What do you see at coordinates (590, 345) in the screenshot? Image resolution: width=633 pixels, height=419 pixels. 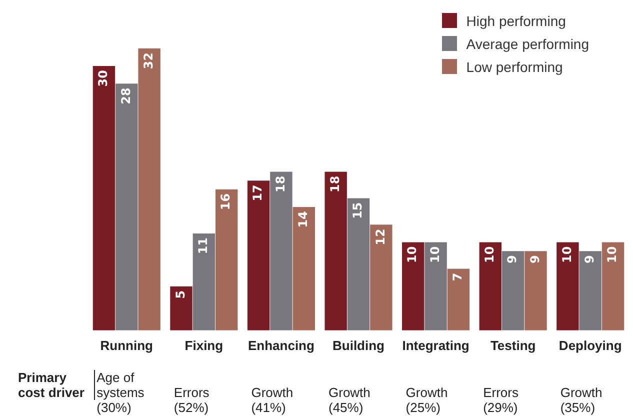 I see `x-tick-label: Deploying` at bounding box center [590, 345].